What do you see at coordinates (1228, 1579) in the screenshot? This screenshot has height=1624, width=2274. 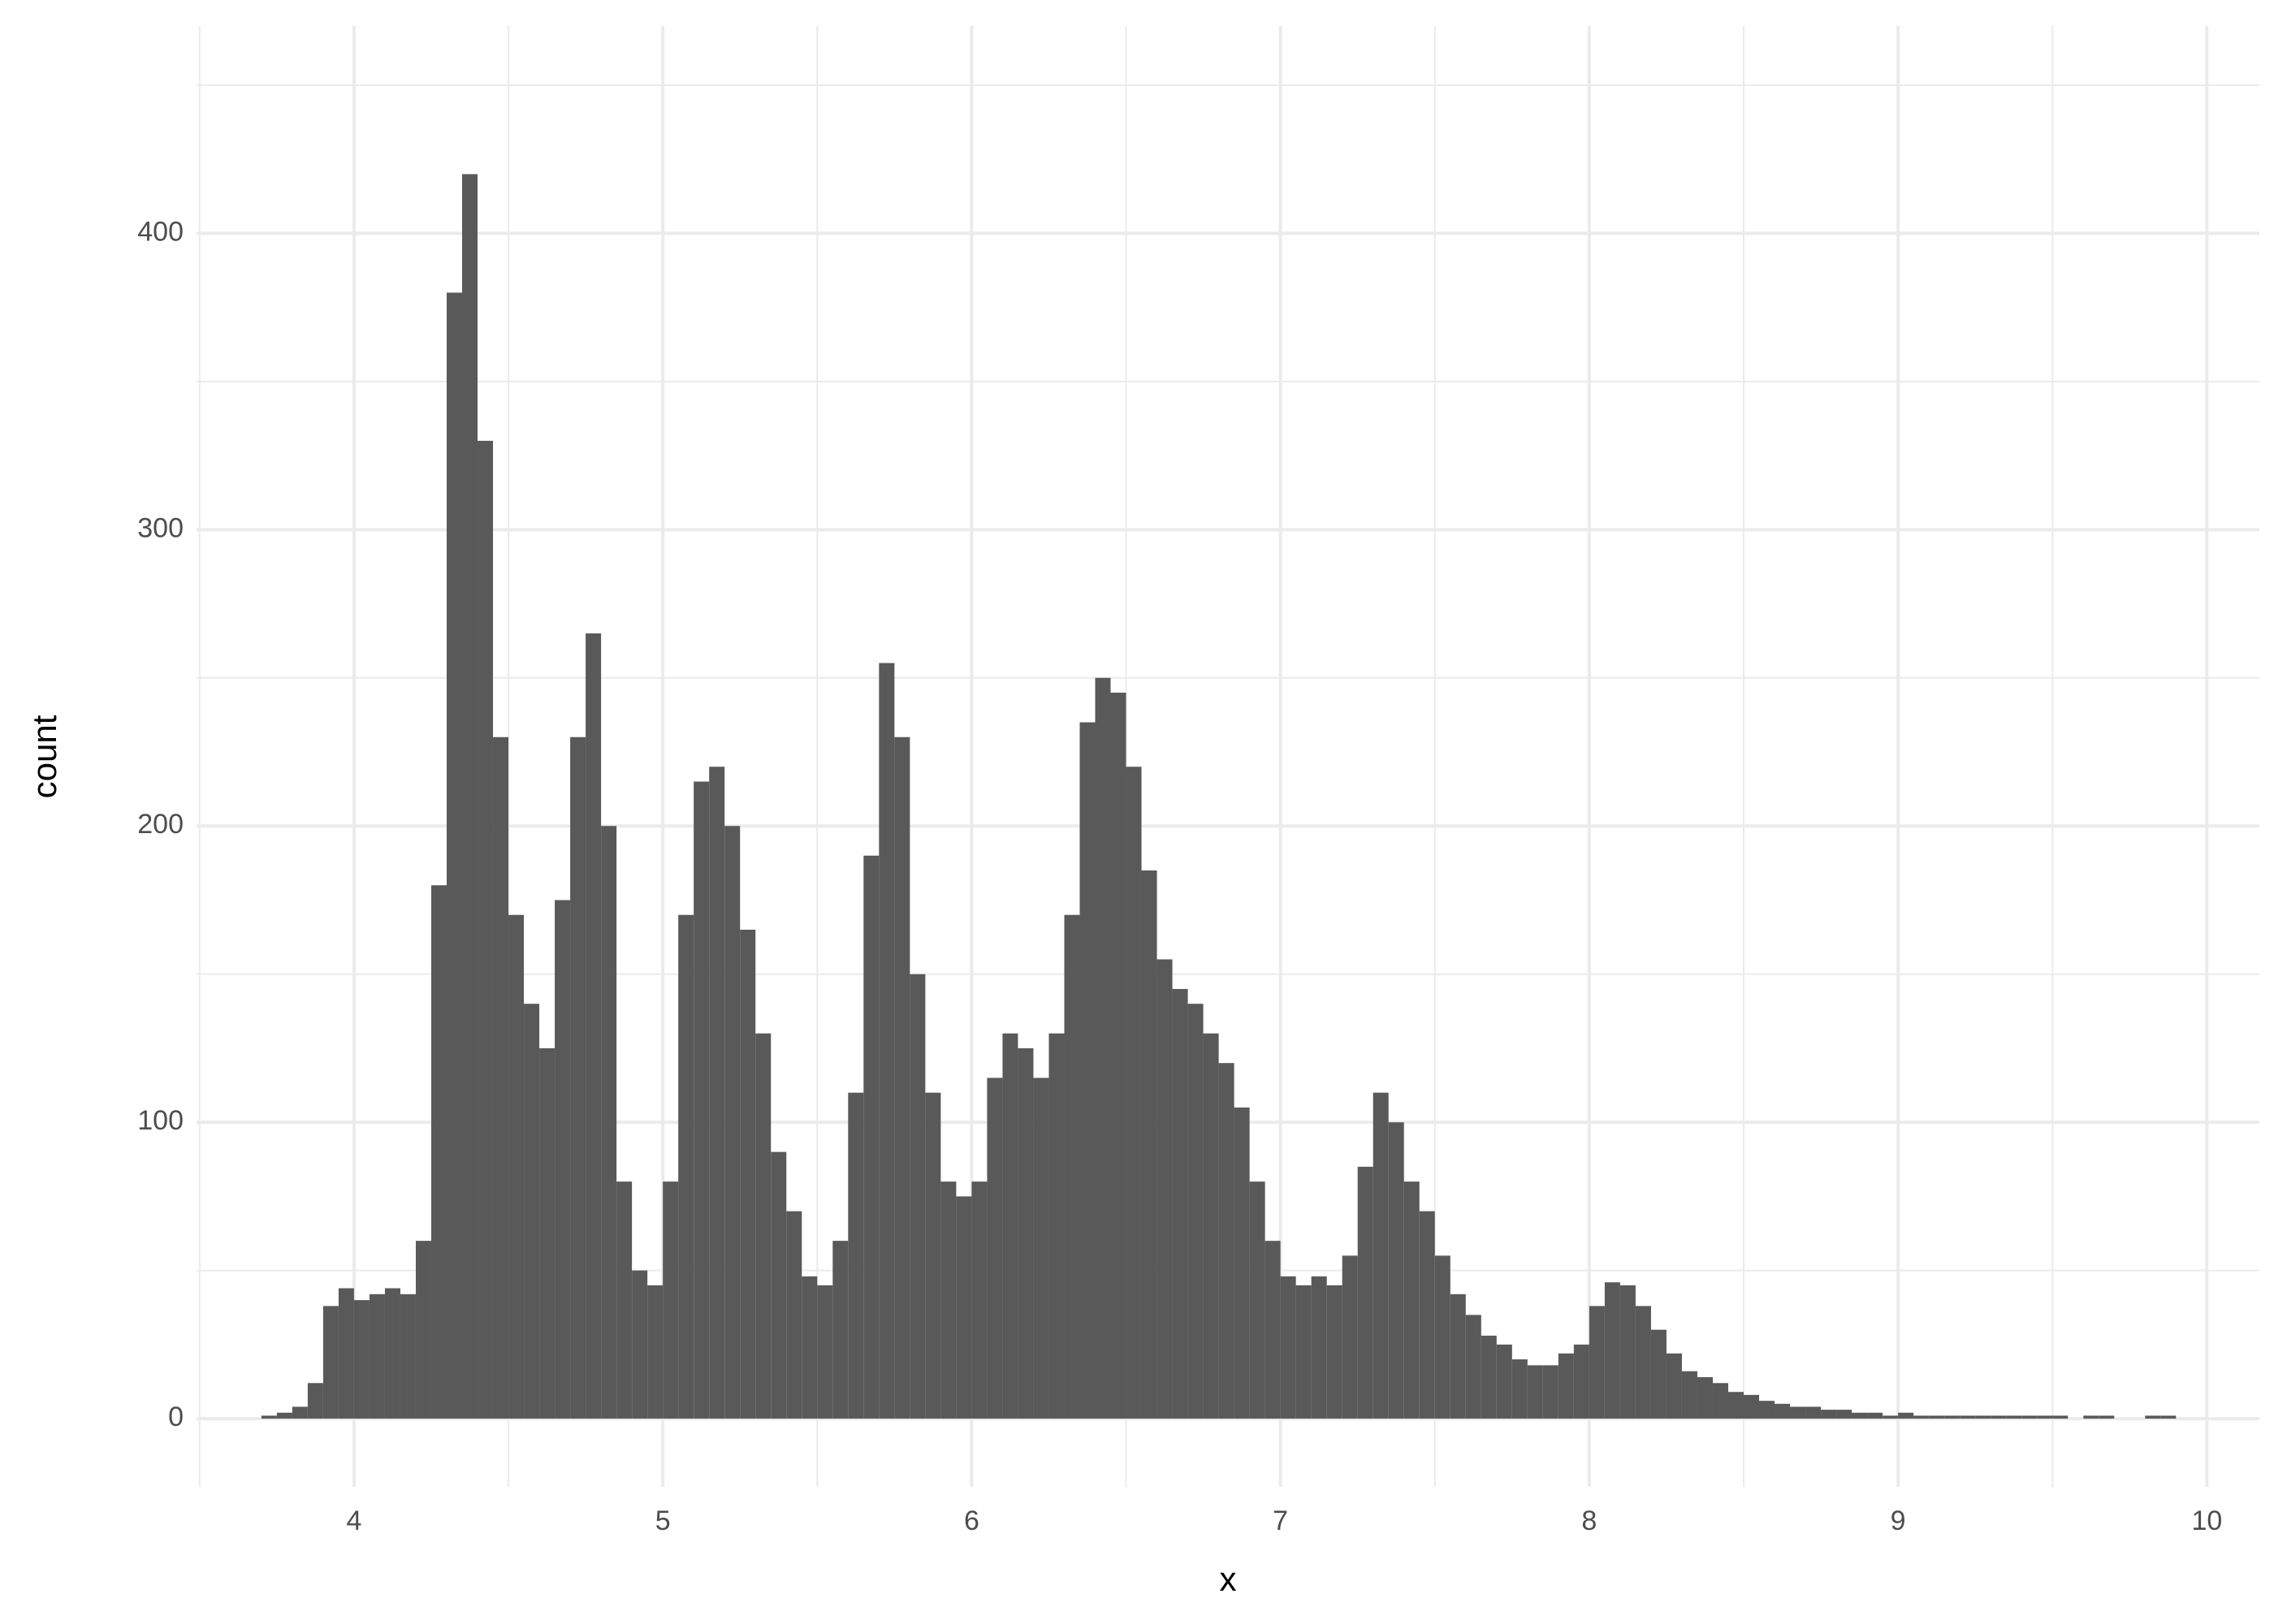 I see `x-axis-title: x` at bounding box center [1228, 1579].